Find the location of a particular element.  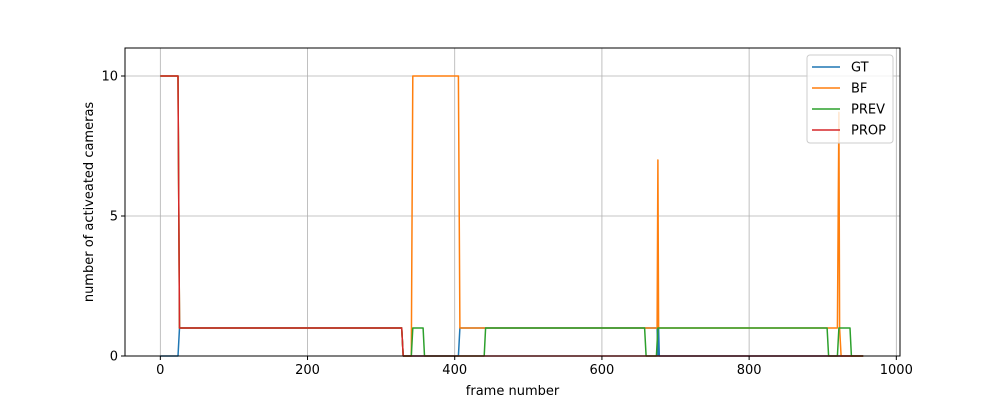

legend-label-bf: BF is located at coordinates (859, 89).